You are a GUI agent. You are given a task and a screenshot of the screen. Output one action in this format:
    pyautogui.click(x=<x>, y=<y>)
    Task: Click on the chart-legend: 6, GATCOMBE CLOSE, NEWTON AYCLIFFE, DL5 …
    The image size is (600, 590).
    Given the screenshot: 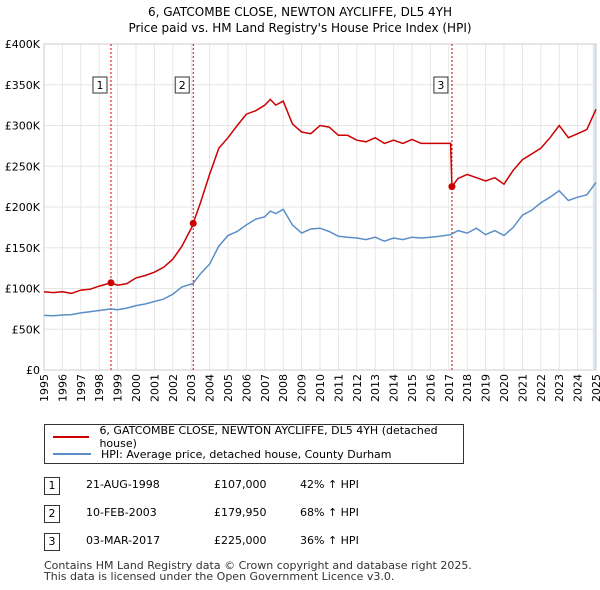 What is the action you would take?
    pyautogui.click(x=254, y=444)
    